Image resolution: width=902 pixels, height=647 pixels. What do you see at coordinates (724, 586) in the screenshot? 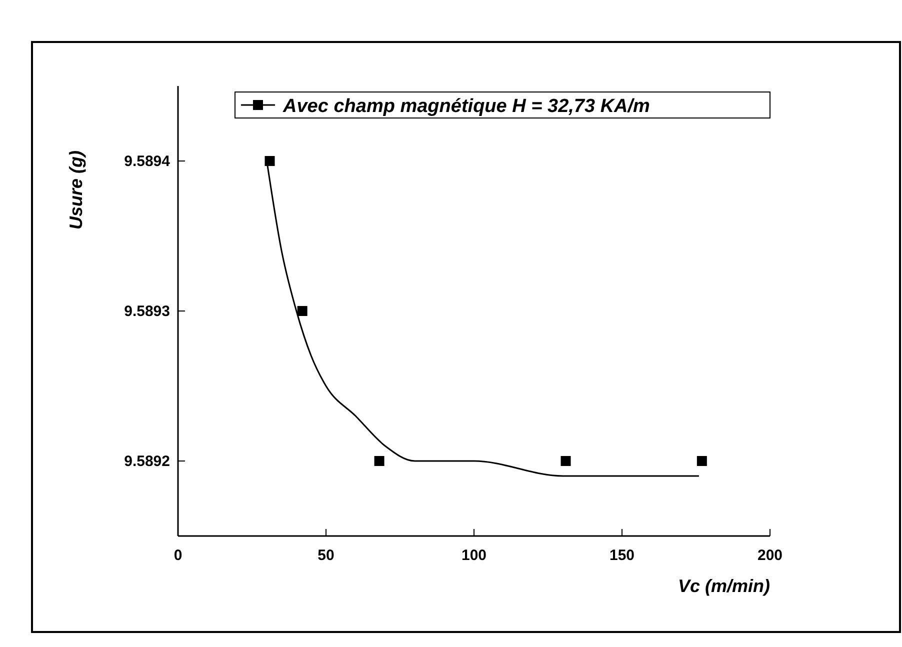
I see `x-axis-title: Vc (m/min)` at bounding box center [724, 586].